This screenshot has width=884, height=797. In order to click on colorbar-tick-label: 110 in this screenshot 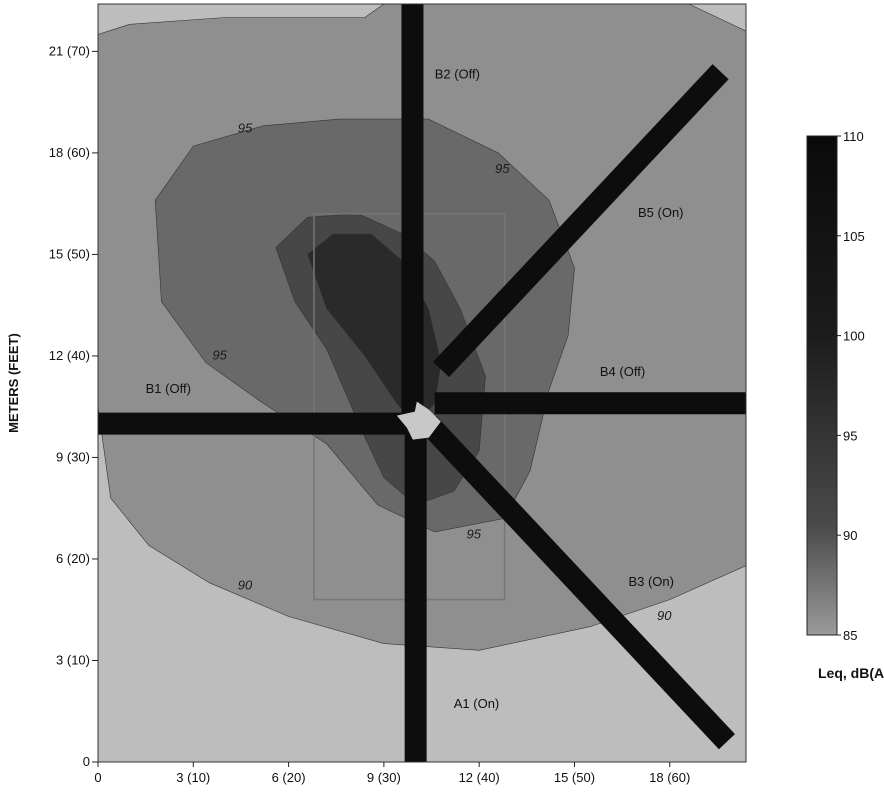, I will do `click(853, 136)`.